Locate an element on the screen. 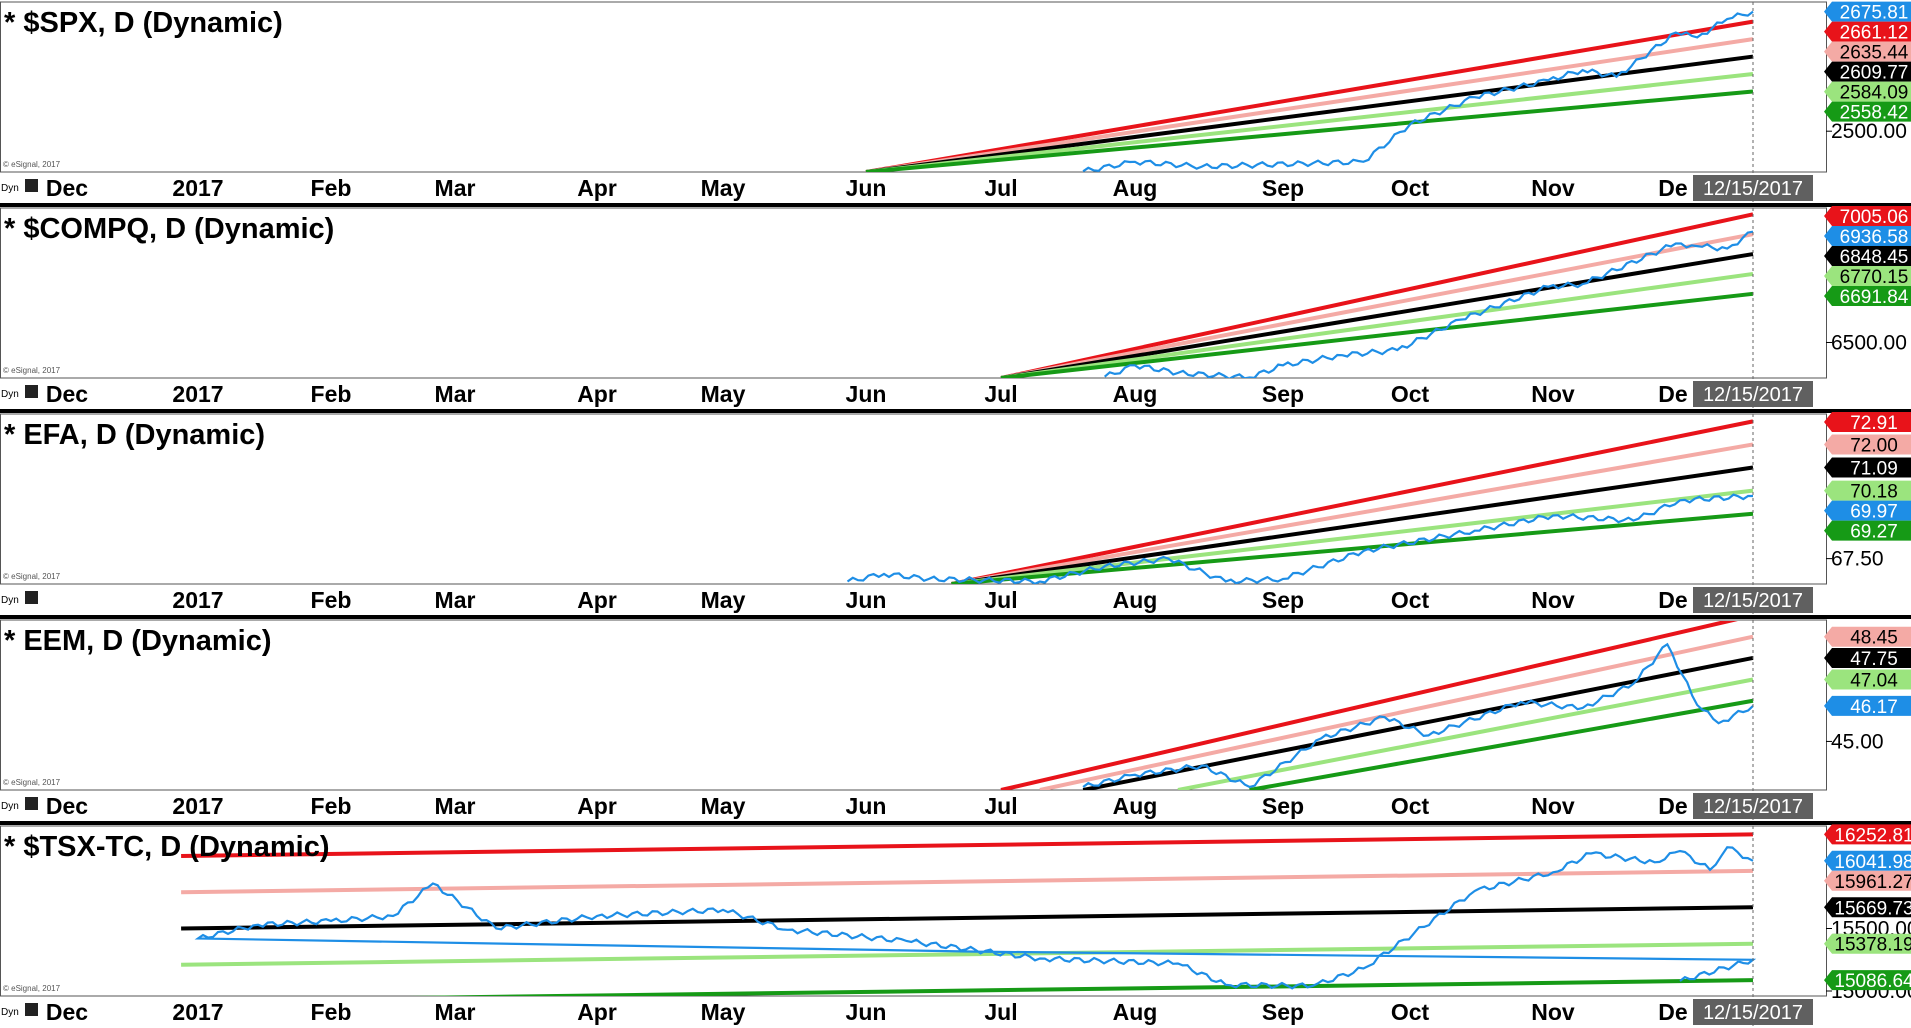 The width and height of the screenshot is (1911, 1028). value-tag-text: 7005.06 is located at coordinates (1874, 217).